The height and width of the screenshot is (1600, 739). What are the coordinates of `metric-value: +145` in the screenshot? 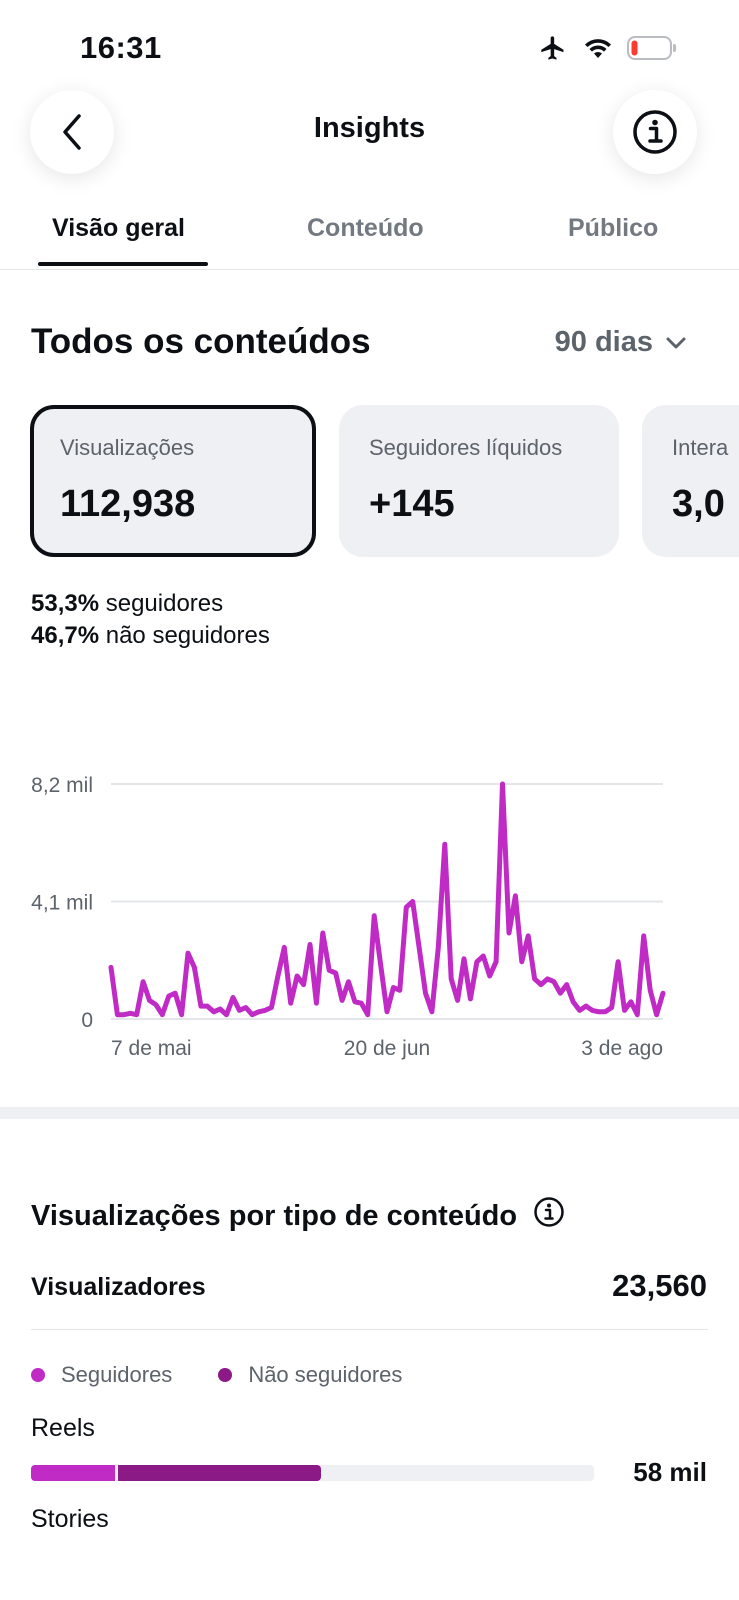 It's located at (412, 504).